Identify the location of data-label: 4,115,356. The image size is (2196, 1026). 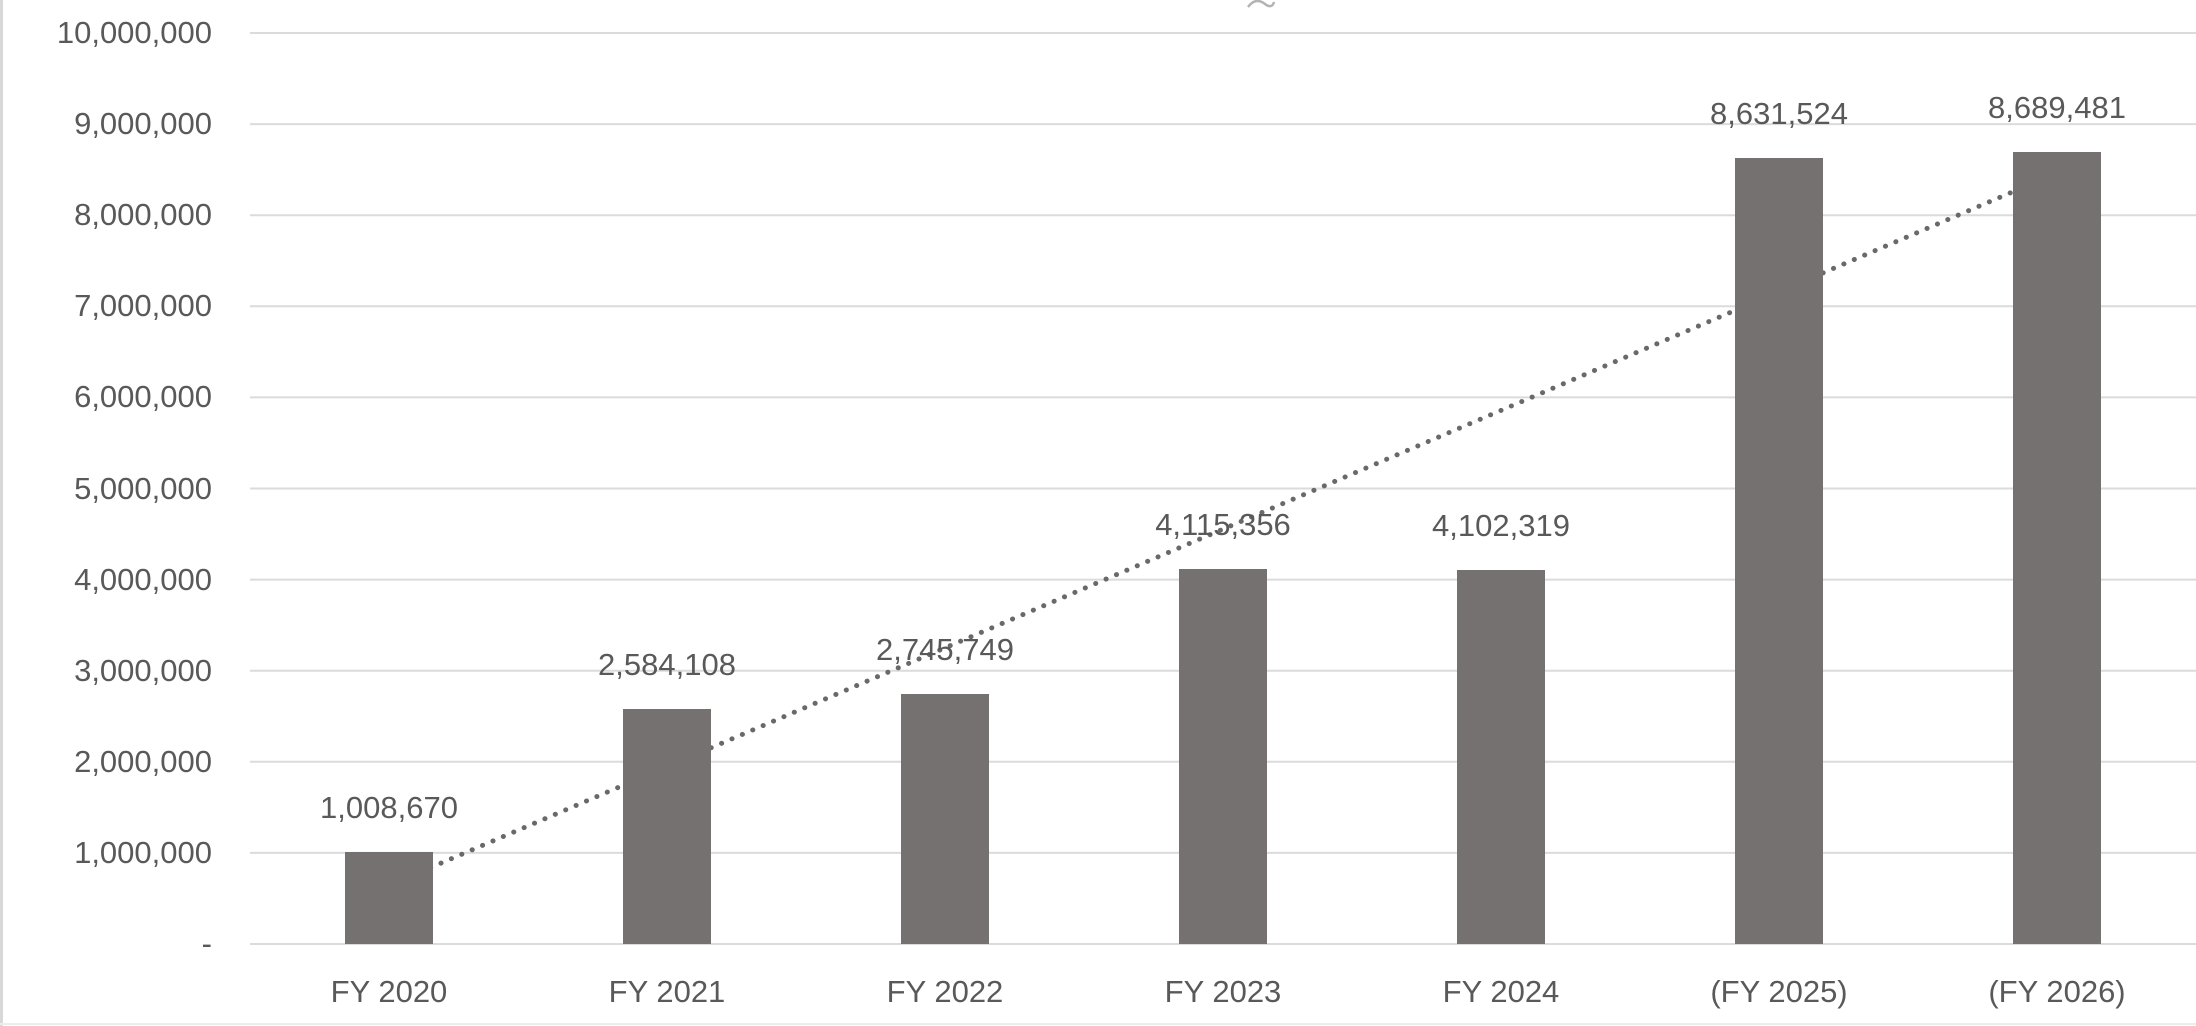
(1223, 525).